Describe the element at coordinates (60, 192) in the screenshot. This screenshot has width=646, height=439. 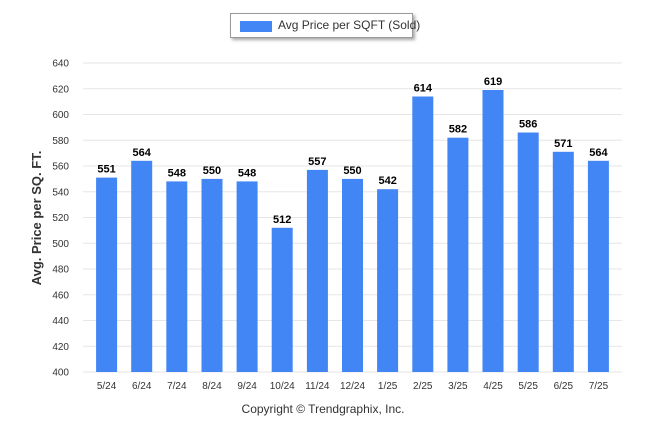
I see `y-tick-label: 540` at that location.